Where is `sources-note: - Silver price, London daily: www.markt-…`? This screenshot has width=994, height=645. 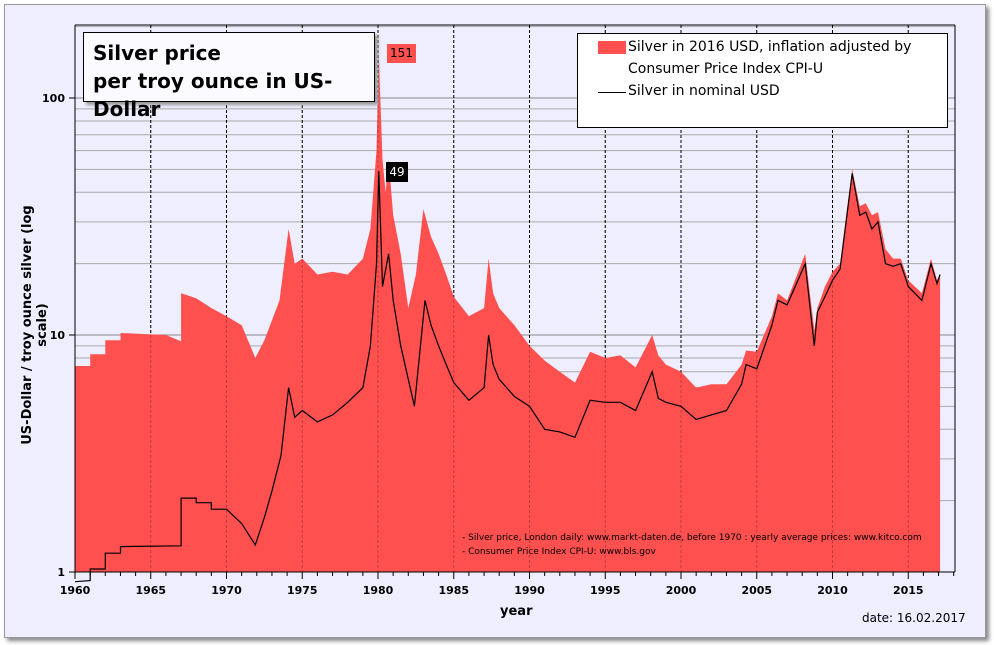 sources-note: - Silver price, London daily: www.markt-… is located at coordinates (692, 545).